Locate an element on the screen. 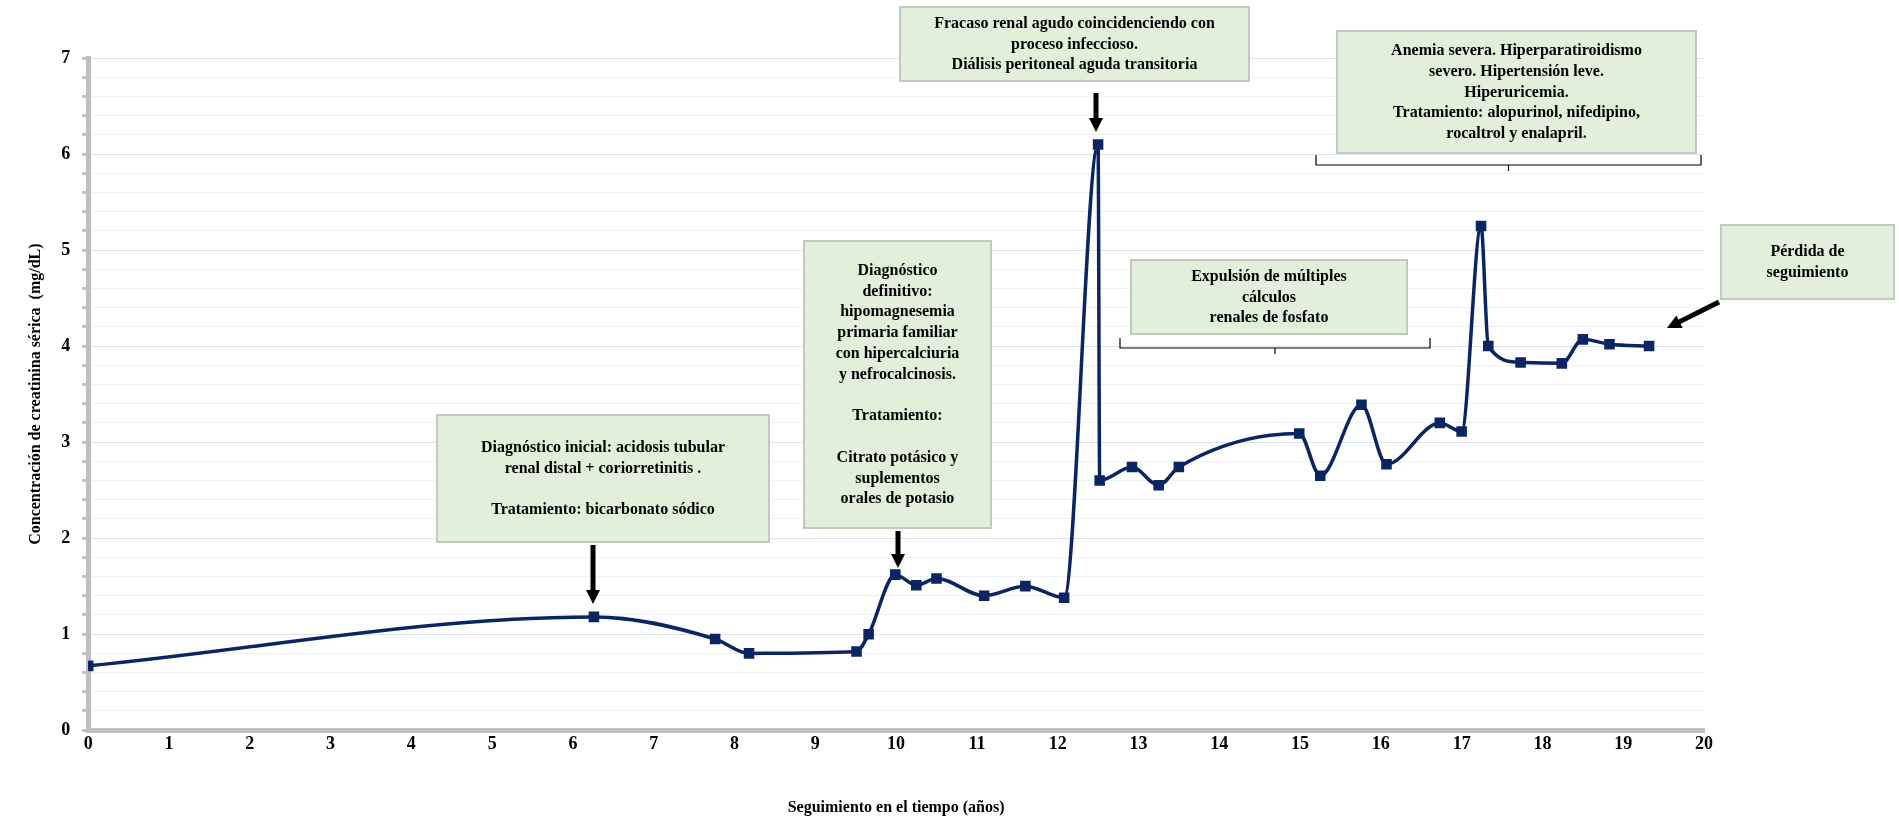 Image resolution: width=1899 pixels, height=829 pixels. x-tick-label: 8 is located at coordinates (735, 742).